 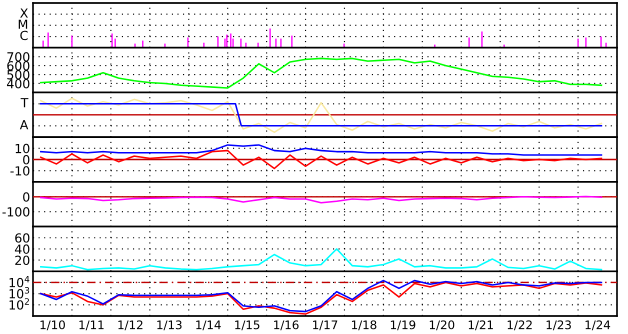 What do you see at coordinates (91, 325) in the screenshot?
I see `x-tick-label: 1/11` at bounding box center [91, 325].